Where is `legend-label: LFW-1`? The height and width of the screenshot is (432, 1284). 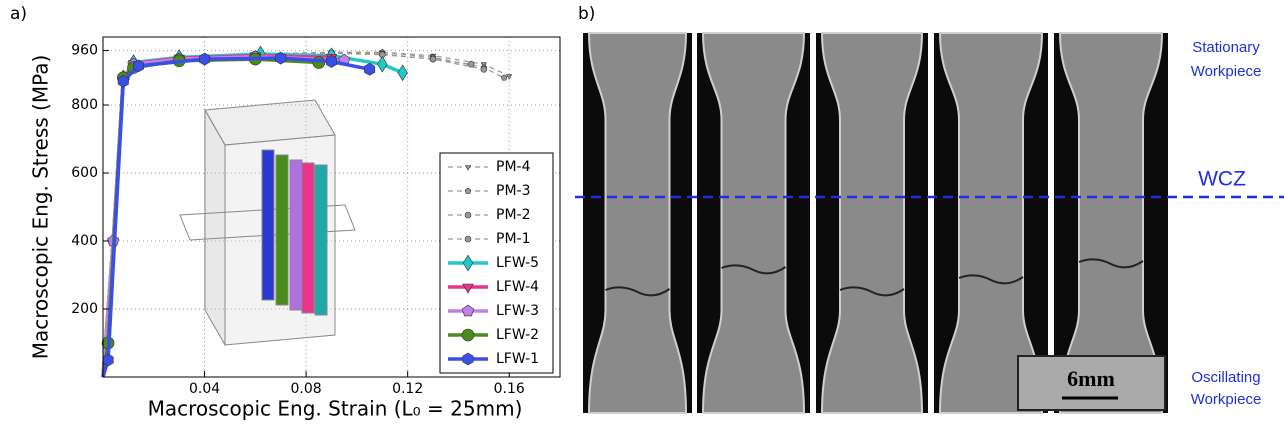
legend-label: LFW-1 is located at coordinates (517, 359).